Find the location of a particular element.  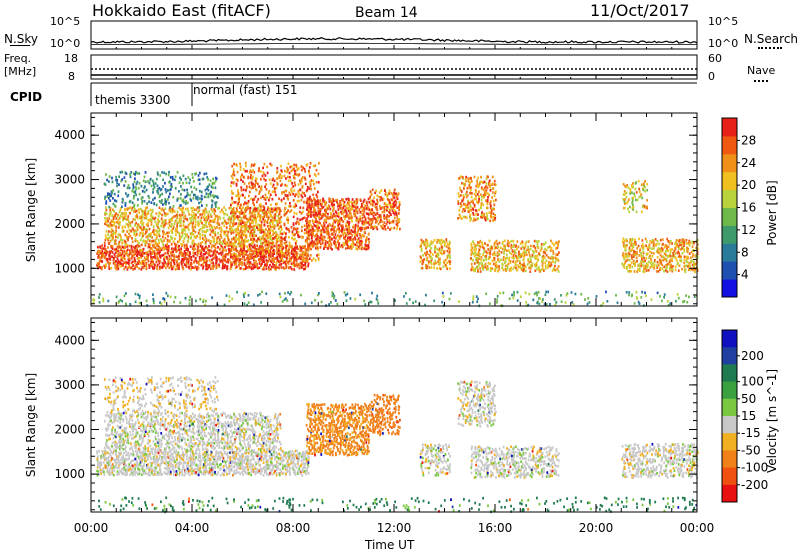

nsearch-tick-bottom: 10^0 is located at coordinates (723, 43).